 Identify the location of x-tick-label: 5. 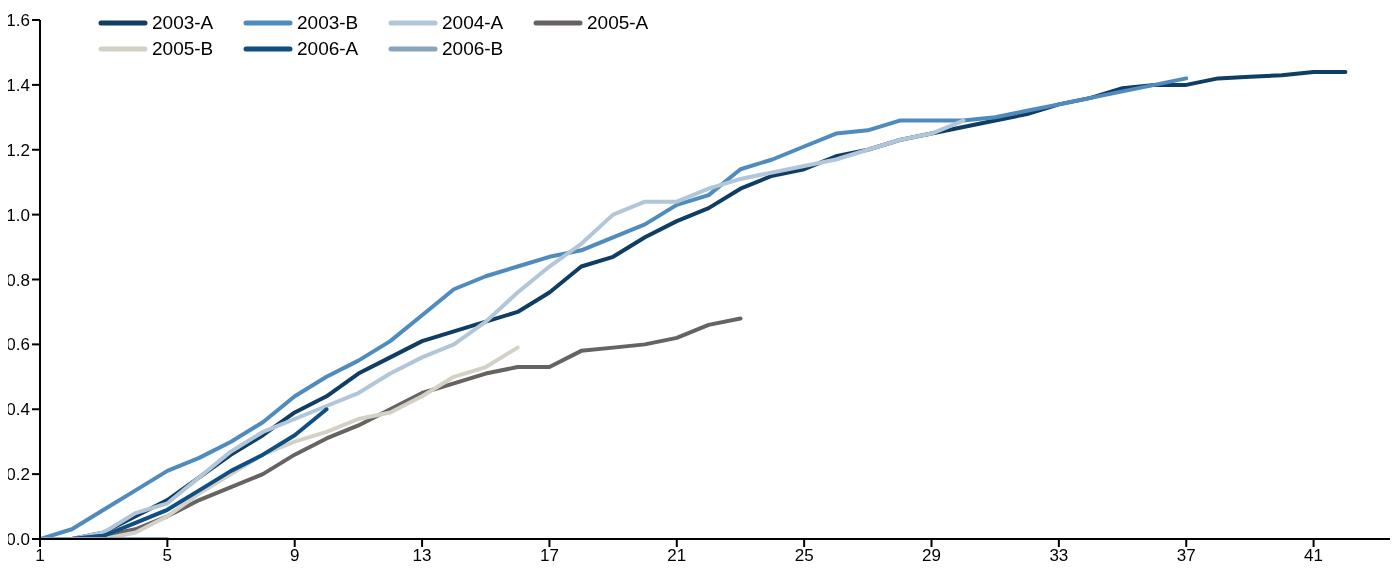
(167, 556).